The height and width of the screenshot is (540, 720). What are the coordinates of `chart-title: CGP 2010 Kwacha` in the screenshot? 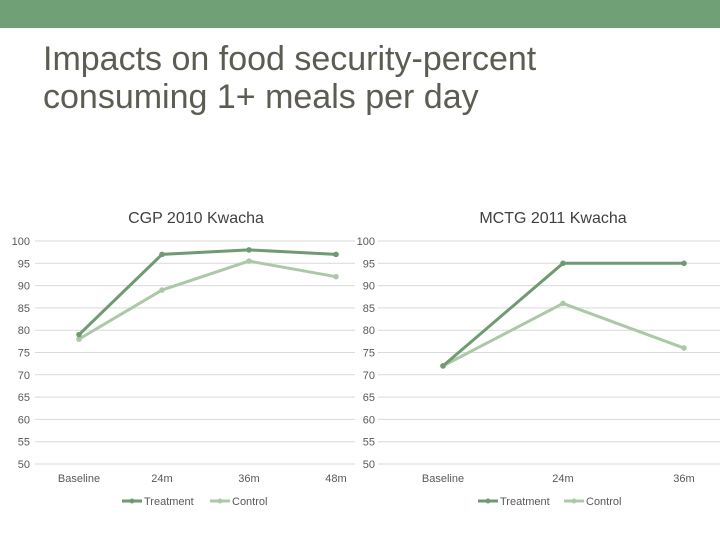 It's located at (196, 218).